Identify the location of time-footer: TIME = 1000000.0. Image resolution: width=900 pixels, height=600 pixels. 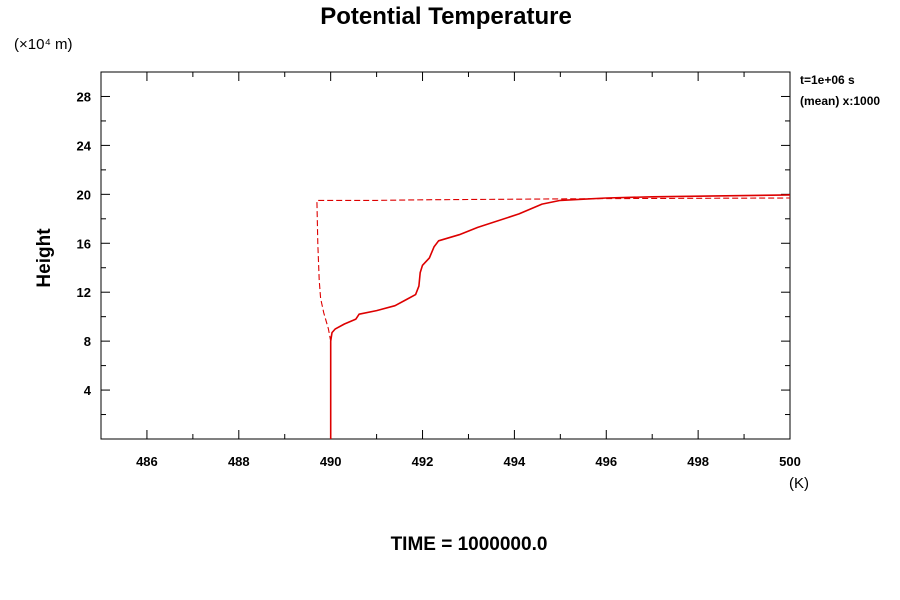
(469, 544).